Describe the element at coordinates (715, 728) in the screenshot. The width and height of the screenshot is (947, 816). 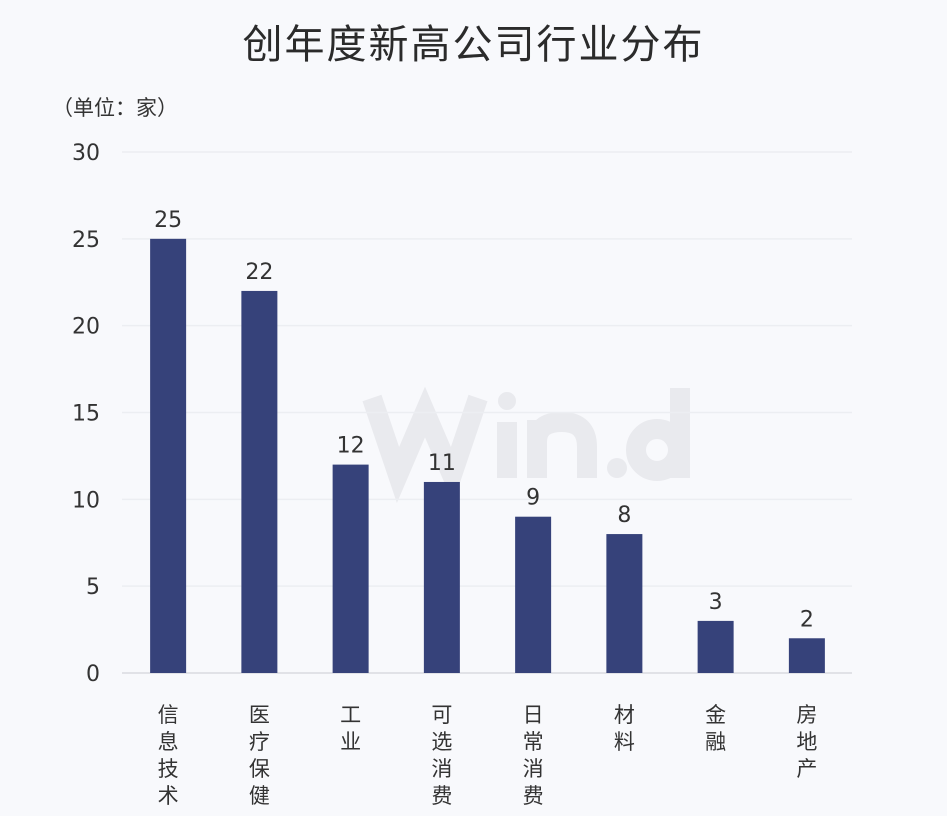
I see `x-tick-label: 金融` at that location.